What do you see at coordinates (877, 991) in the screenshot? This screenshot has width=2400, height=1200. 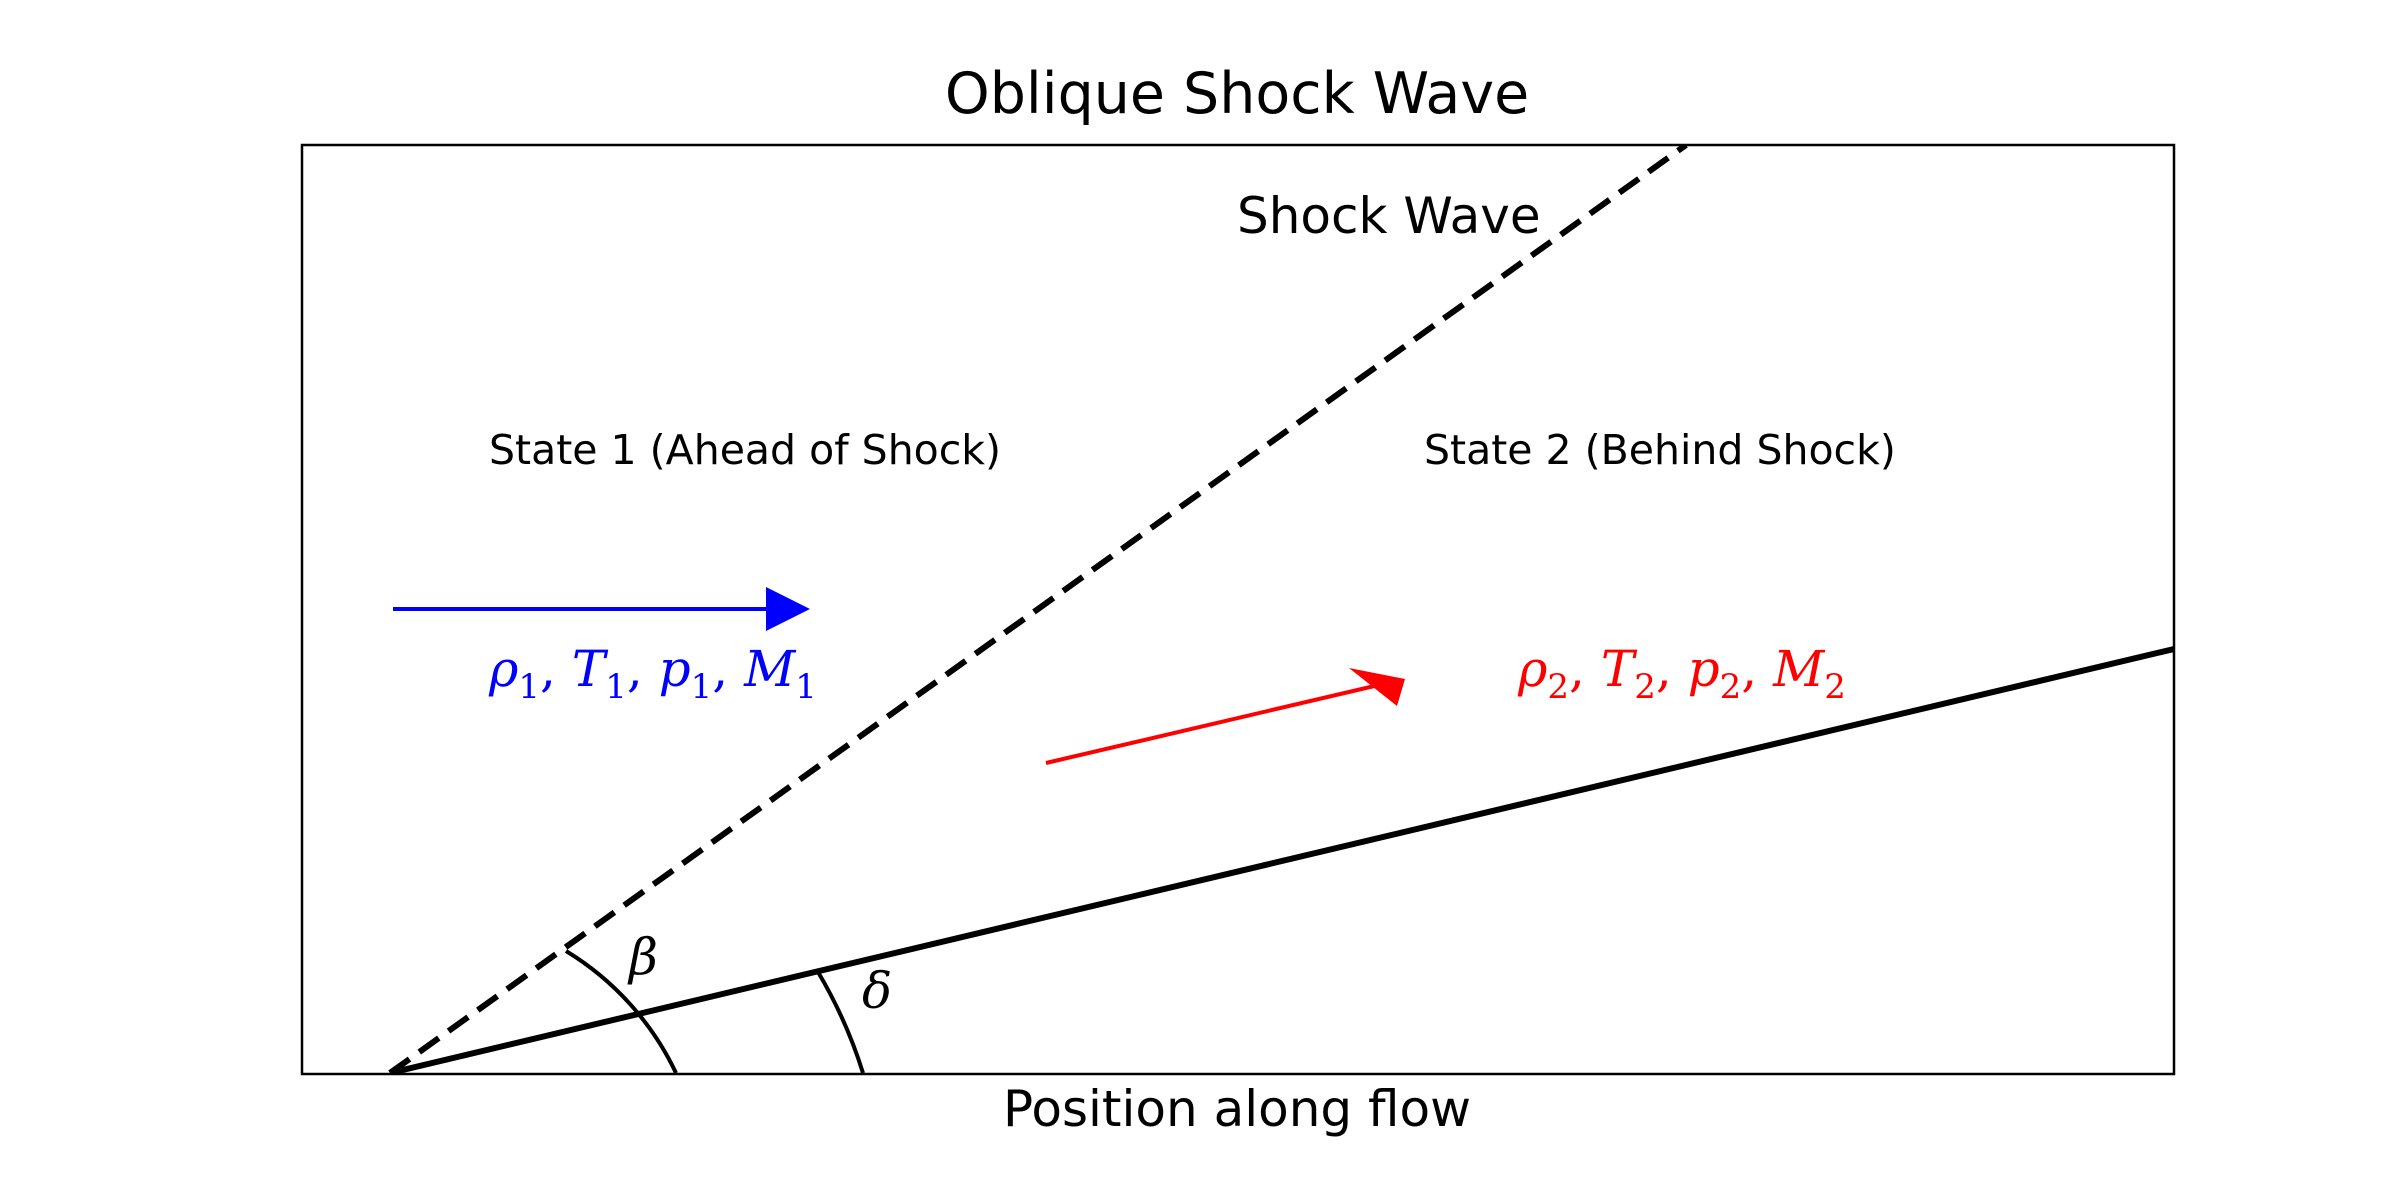 I see `delta-label: δ` at bounding box center [877, 991].